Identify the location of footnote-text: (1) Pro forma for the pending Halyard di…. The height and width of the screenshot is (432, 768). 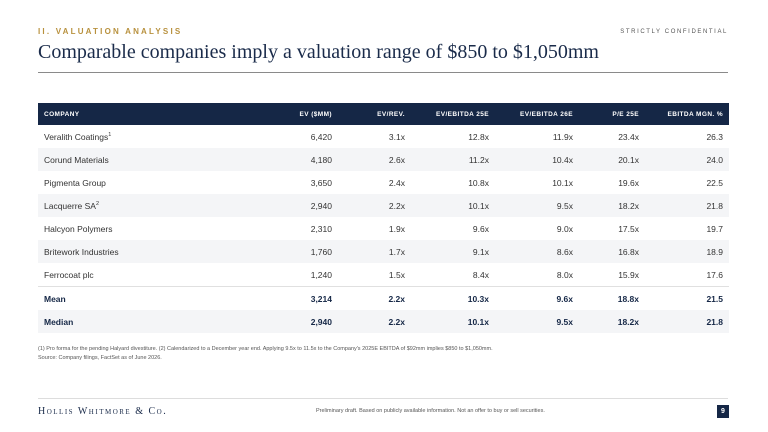
(265, 349).